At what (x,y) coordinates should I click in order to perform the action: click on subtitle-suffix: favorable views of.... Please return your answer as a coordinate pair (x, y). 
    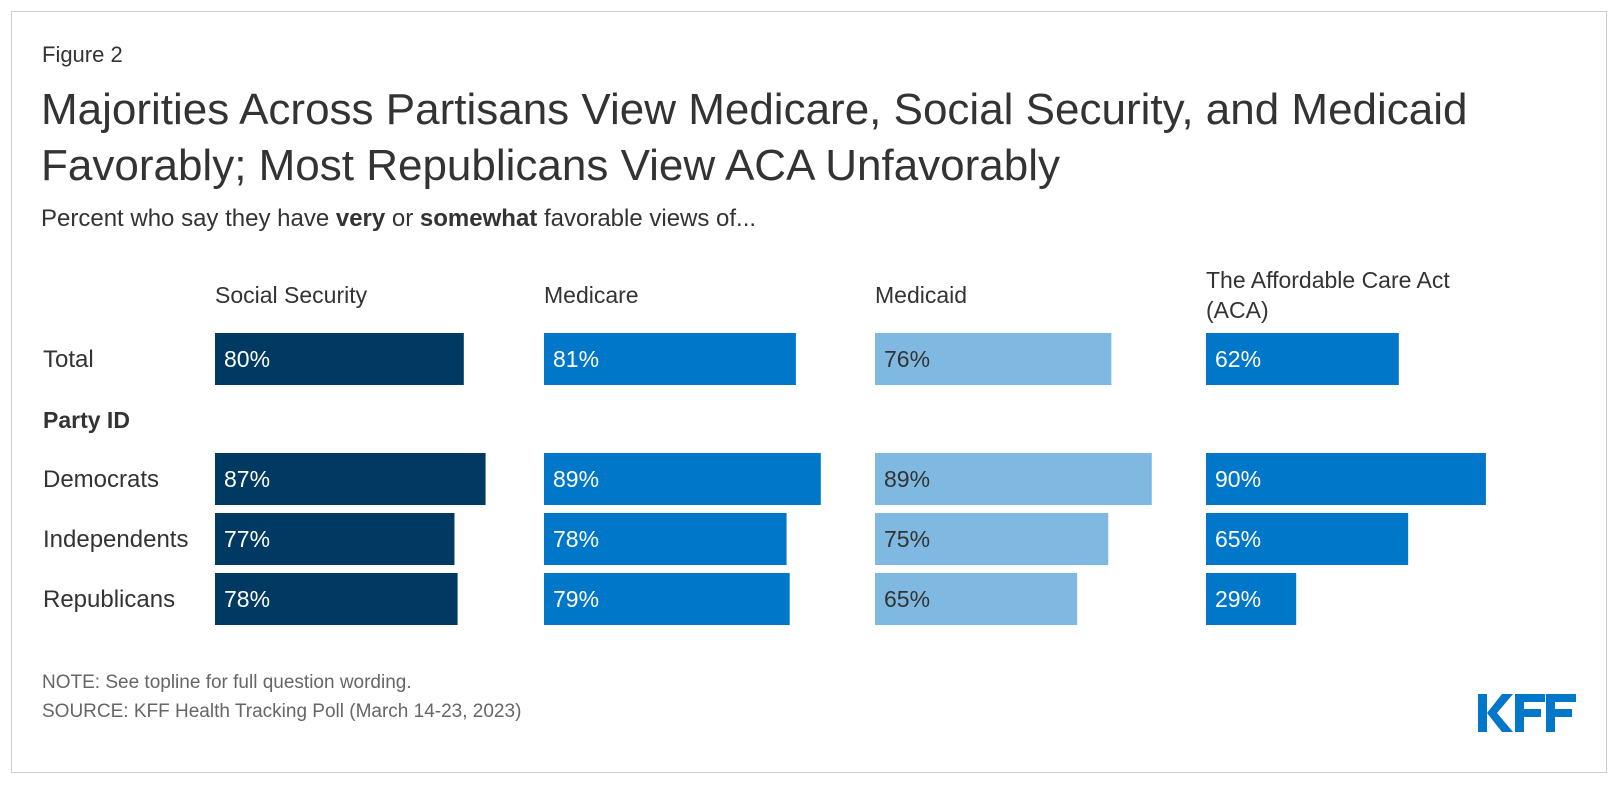
    Looking at the image, I should click on (647, 218).